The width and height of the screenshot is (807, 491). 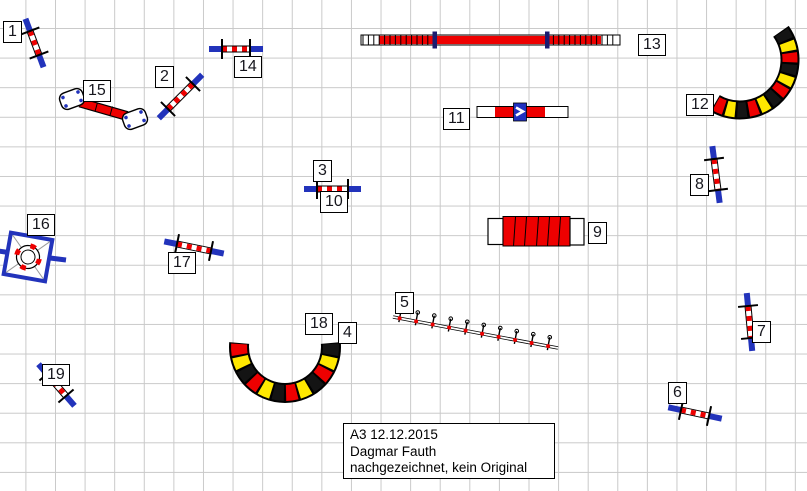 What do you see at coordinates (41, 225) in the screenshot?
I see `obstacle-label-16: 16` at bounding box center [41, 225].